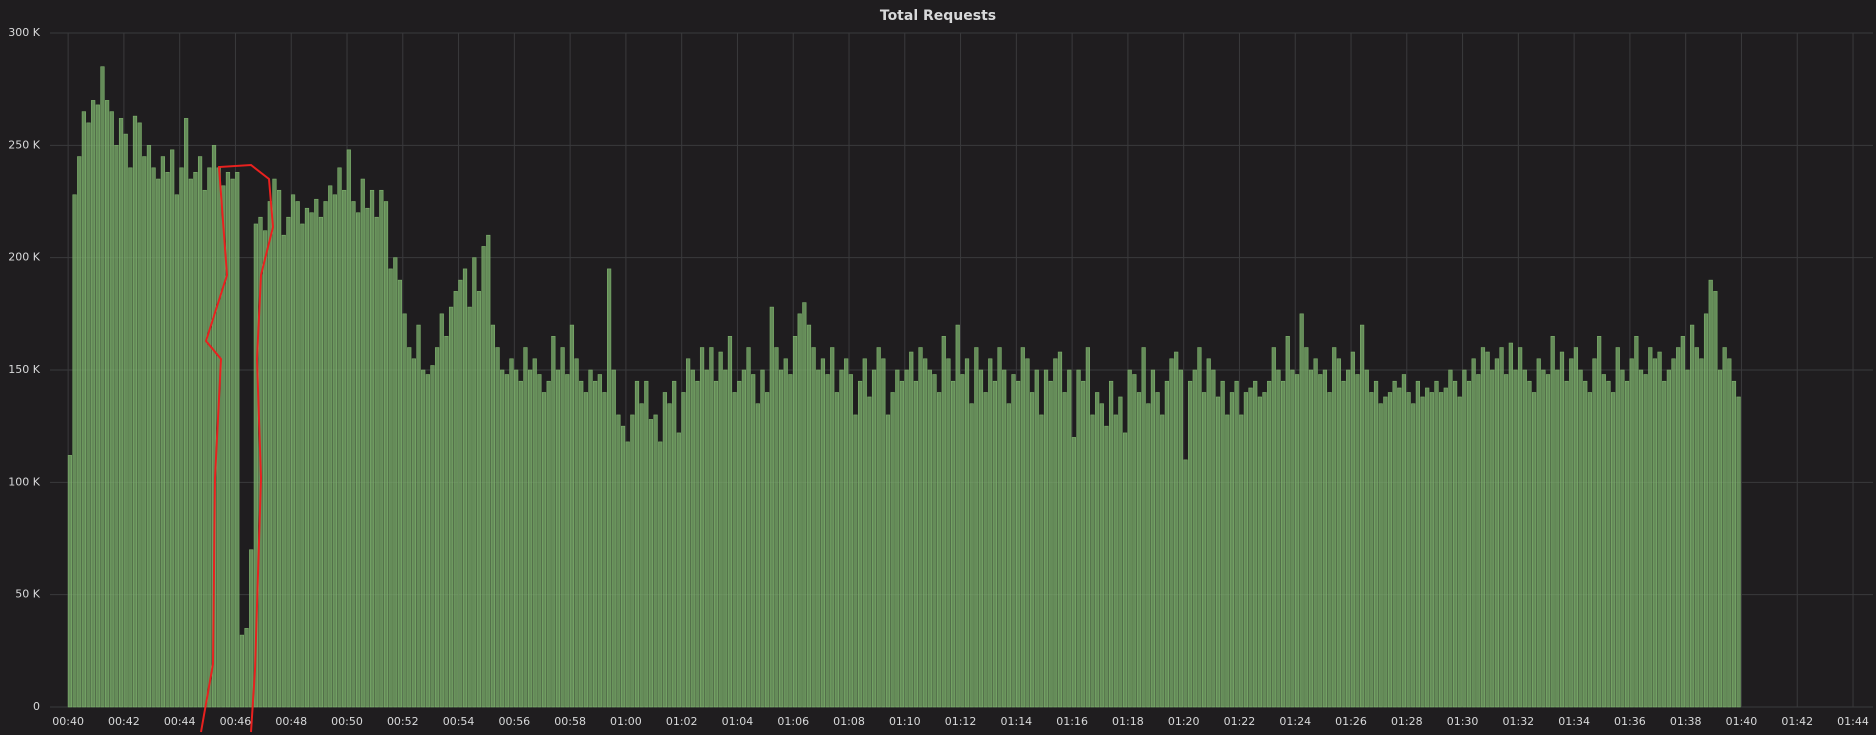  Describe the element at coordinates (347, 721) in the screenshot. I see `x-tick-label: 00:50` at that location.